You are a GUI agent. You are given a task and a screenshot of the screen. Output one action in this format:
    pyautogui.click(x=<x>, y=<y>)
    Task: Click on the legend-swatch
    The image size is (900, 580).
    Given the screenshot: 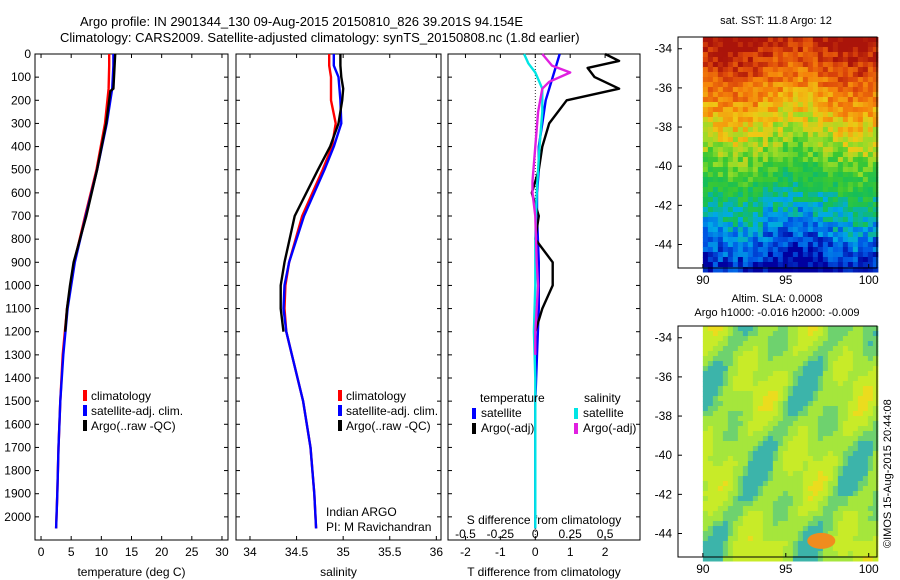 What is the action you would take?
    pyautogui.click(x=340, y=410)
    